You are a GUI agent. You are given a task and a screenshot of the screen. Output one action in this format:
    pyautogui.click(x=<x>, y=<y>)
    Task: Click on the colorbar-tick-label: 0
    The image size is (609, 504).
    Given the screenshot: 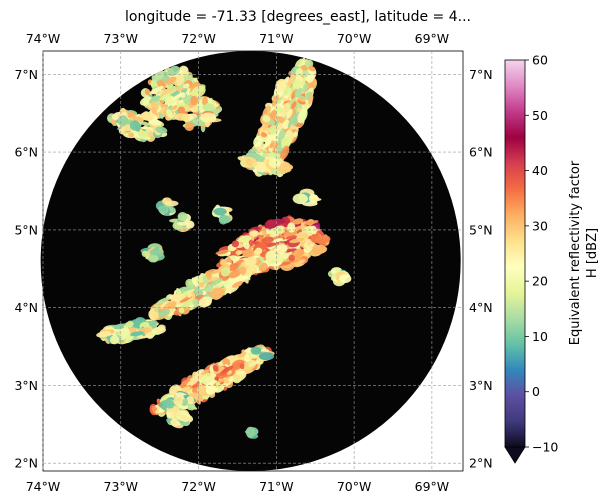 What is the action you would take?
    pyautogui.click(x=536, y=391)
    